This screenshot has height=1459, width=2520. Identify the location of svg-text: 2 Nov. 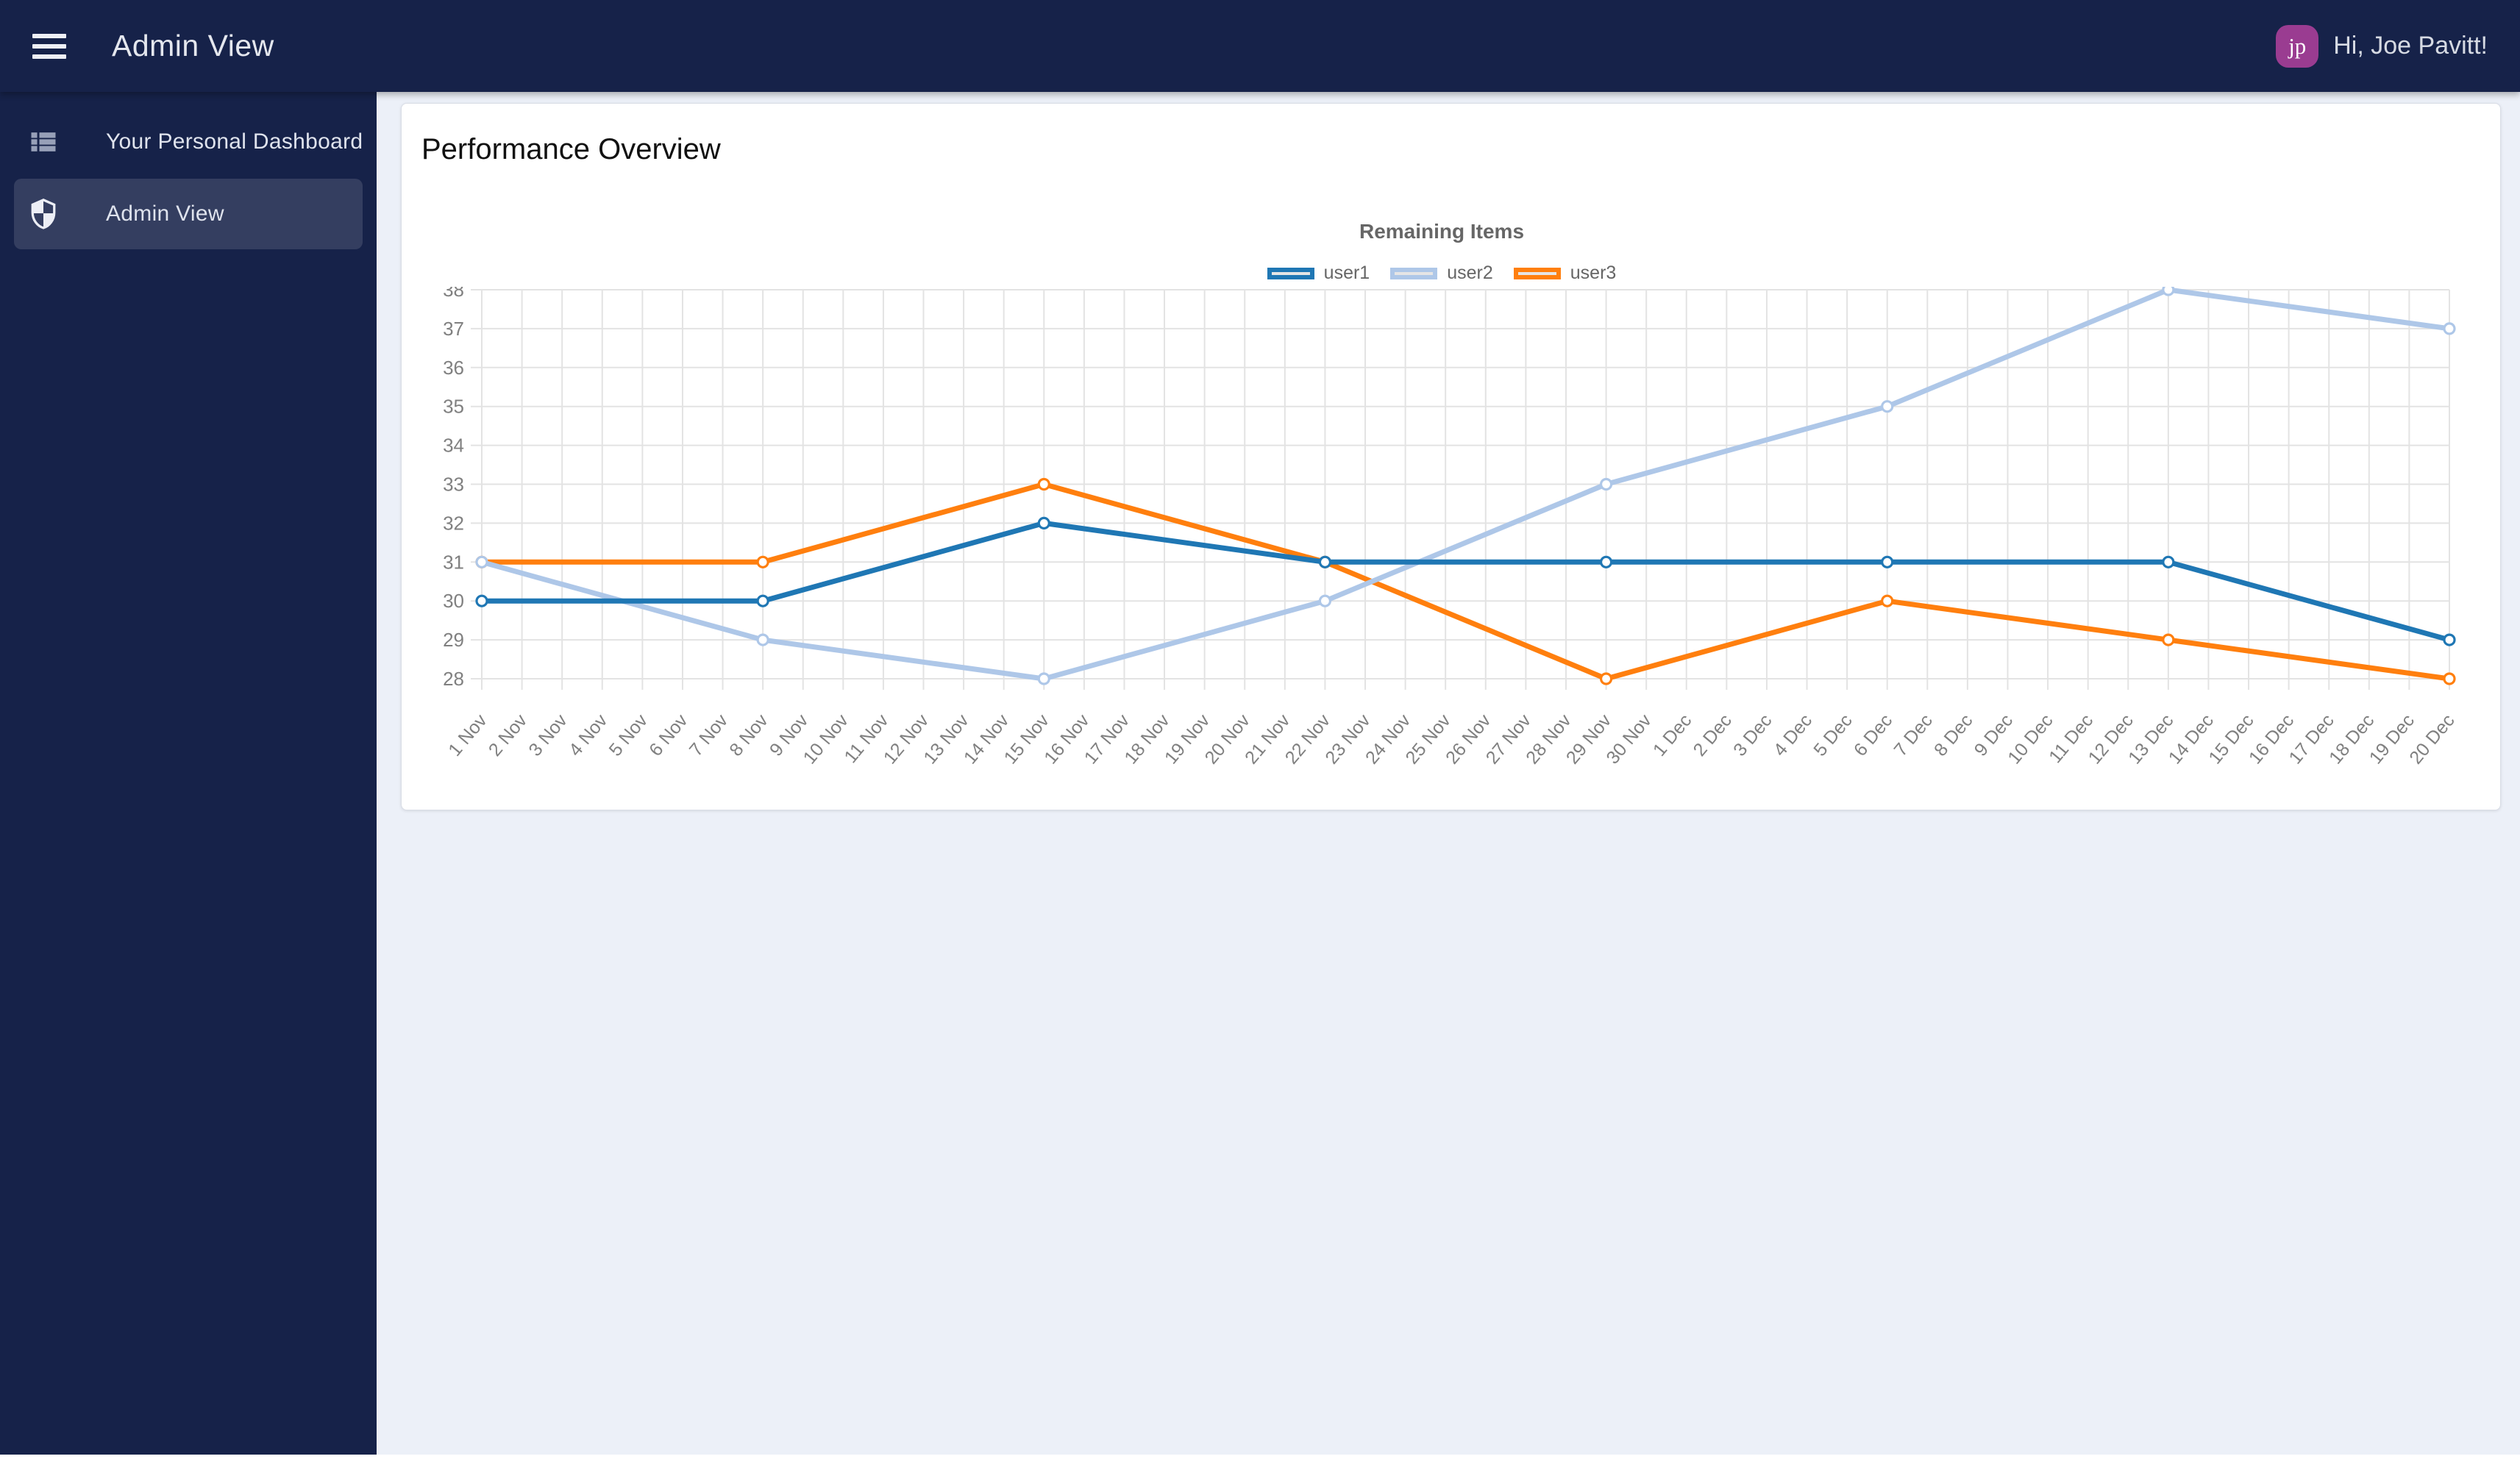
(509, 735).